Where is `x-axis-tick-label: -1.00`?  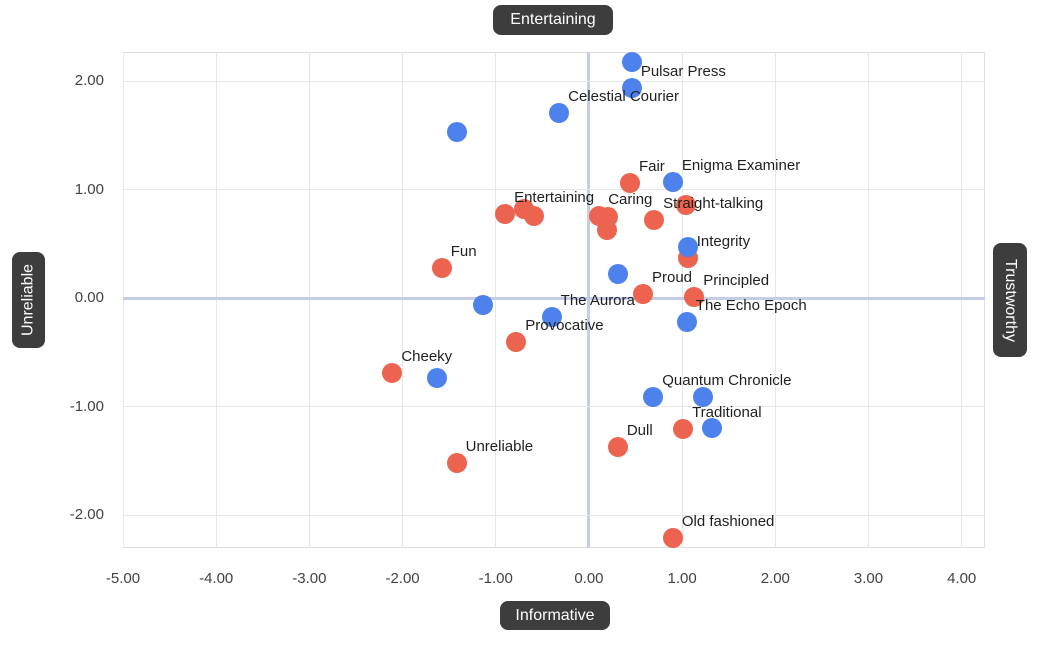 x-axis-tick-label: -1.00 is located at coordinates (495, 578).